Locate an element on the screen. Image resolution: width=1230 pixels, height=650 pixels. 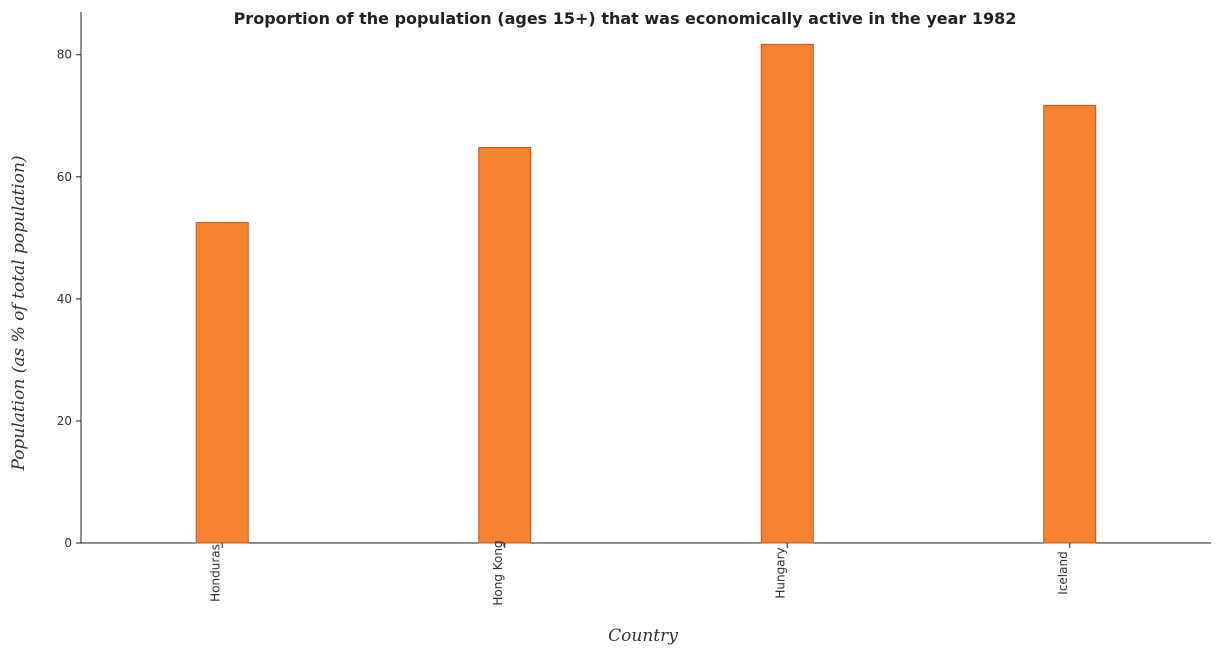
bar-hong-kong is located at coordinates (505, 345).